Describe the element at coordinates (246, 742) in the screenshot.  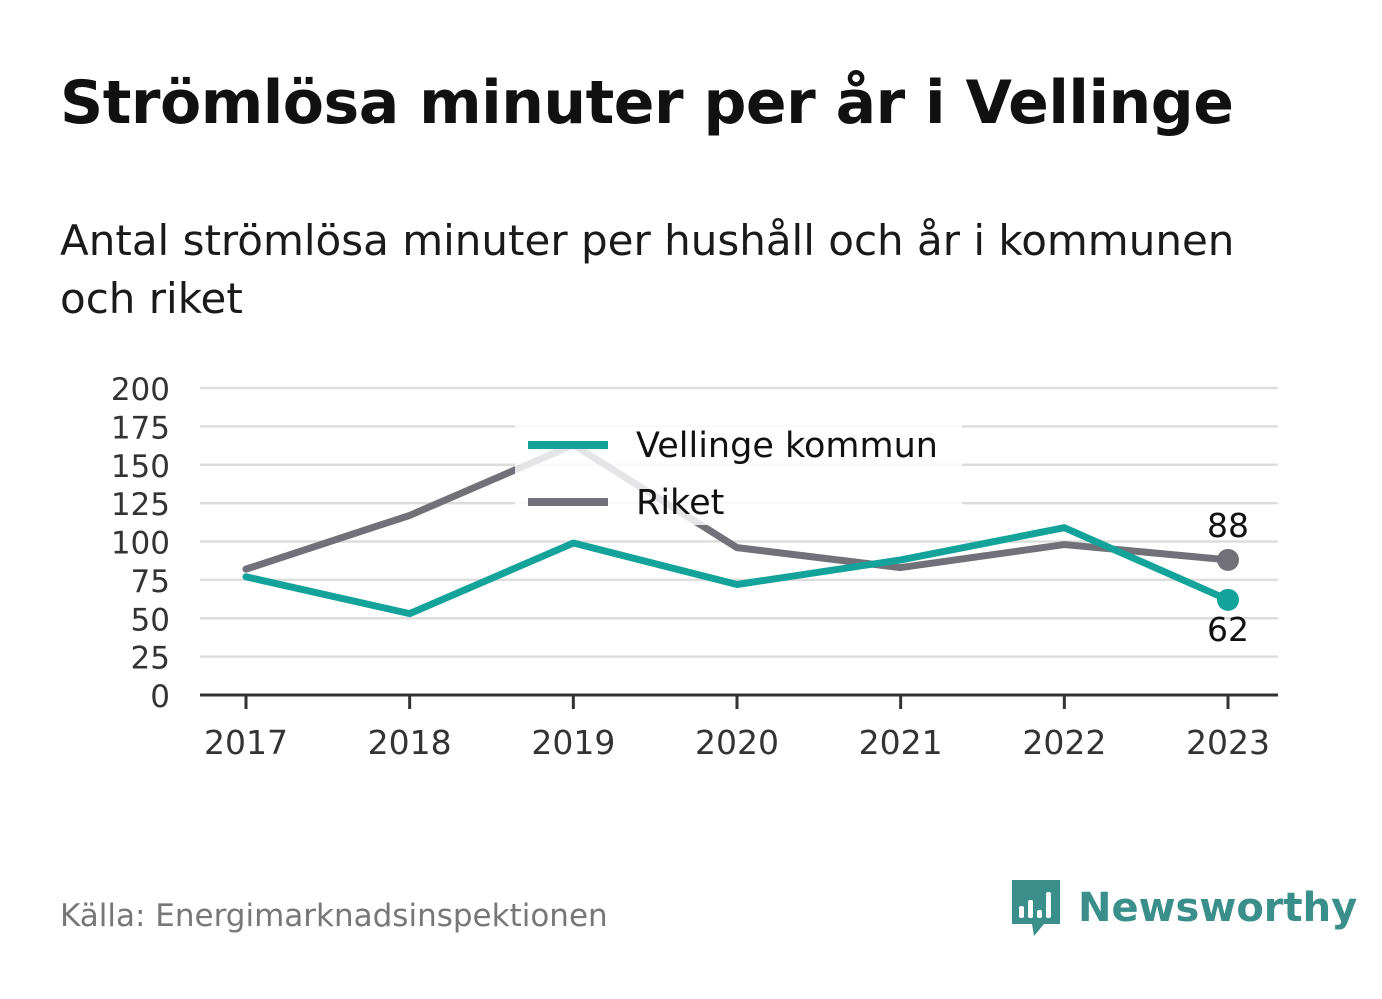
I see `x-tick-label: 2017` at that location.